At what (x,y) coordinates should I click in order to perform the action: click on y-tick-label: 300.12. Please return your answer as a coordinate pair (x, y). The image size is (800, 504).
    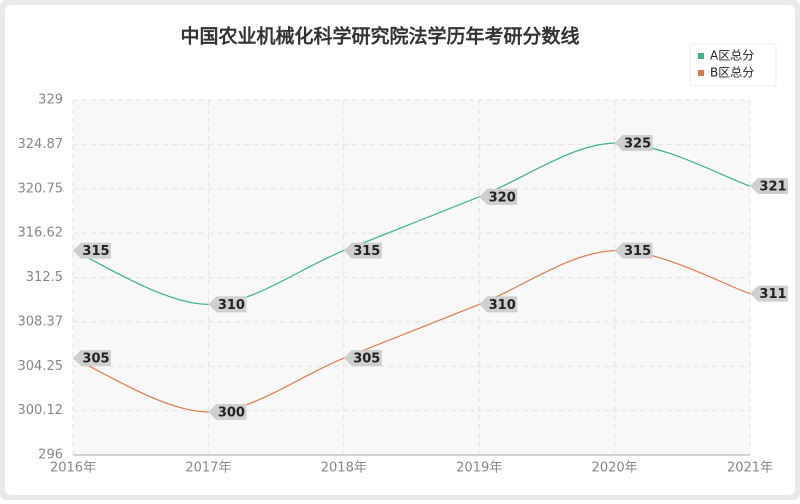
    Looking at the image, I should click on (41, 410).